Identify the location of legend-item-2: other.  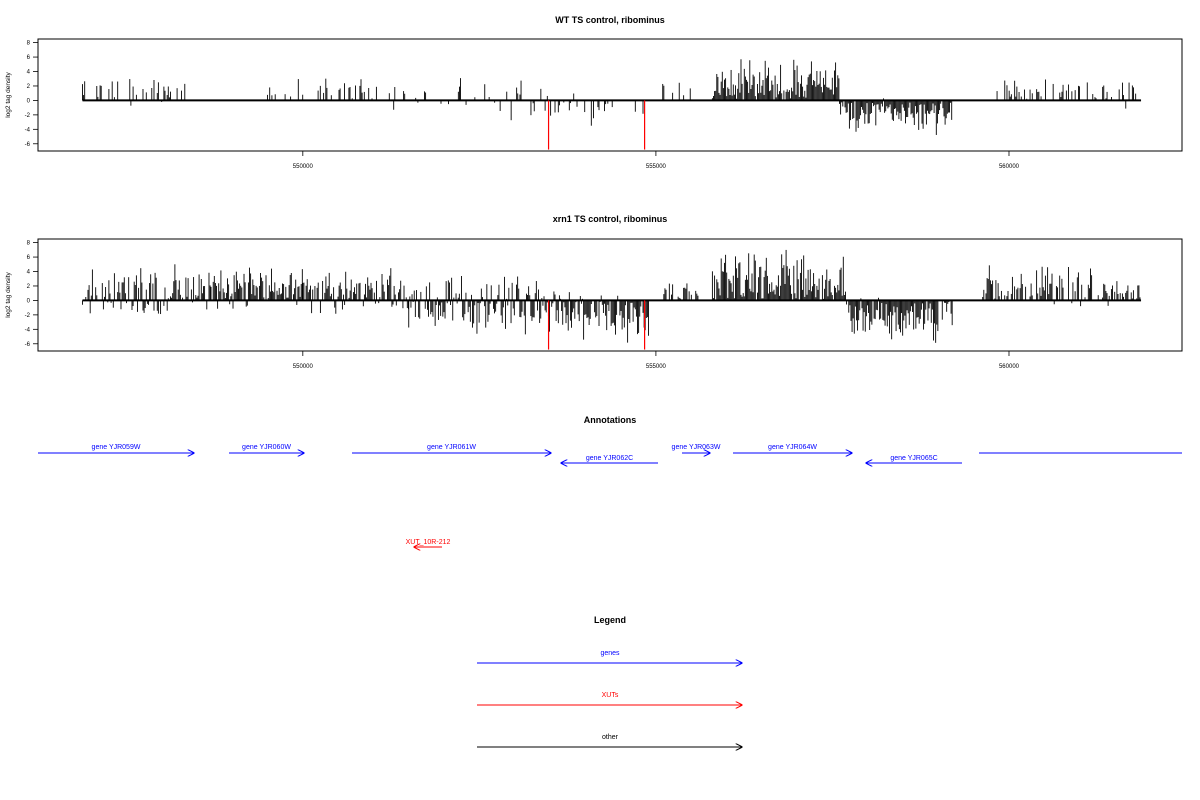
(609, 740).